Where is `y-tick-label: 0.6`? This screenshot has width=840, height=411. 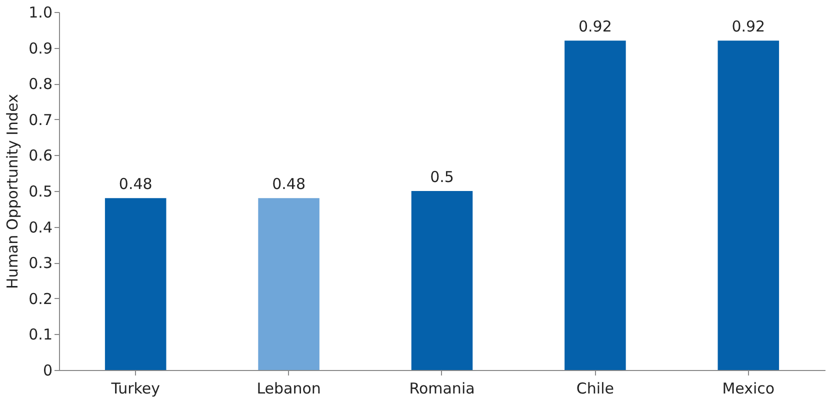 y-tick-label: 0.6 is located at coordinates (40, 155).